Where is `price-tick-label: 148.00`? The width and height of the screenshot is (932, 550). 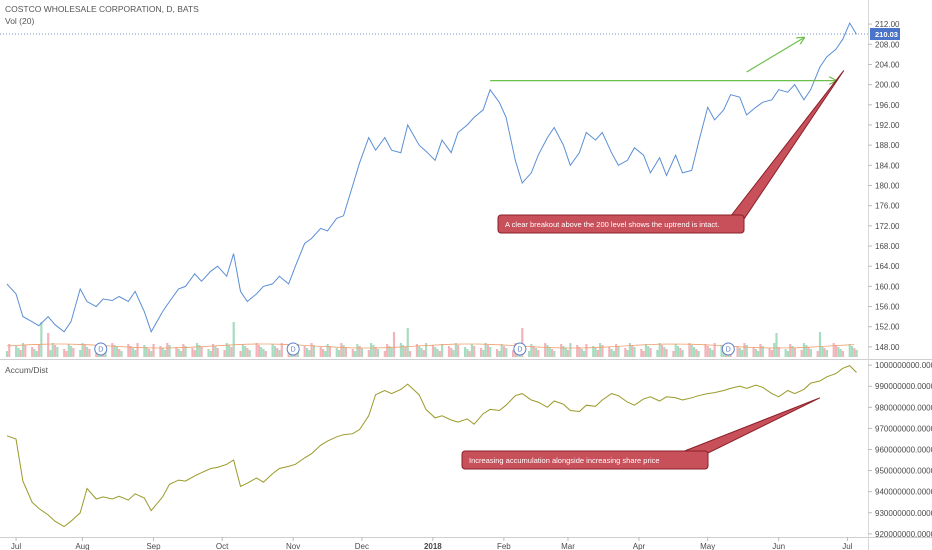
price-tick-label: 148.00 is located at coordinates (887, 347).